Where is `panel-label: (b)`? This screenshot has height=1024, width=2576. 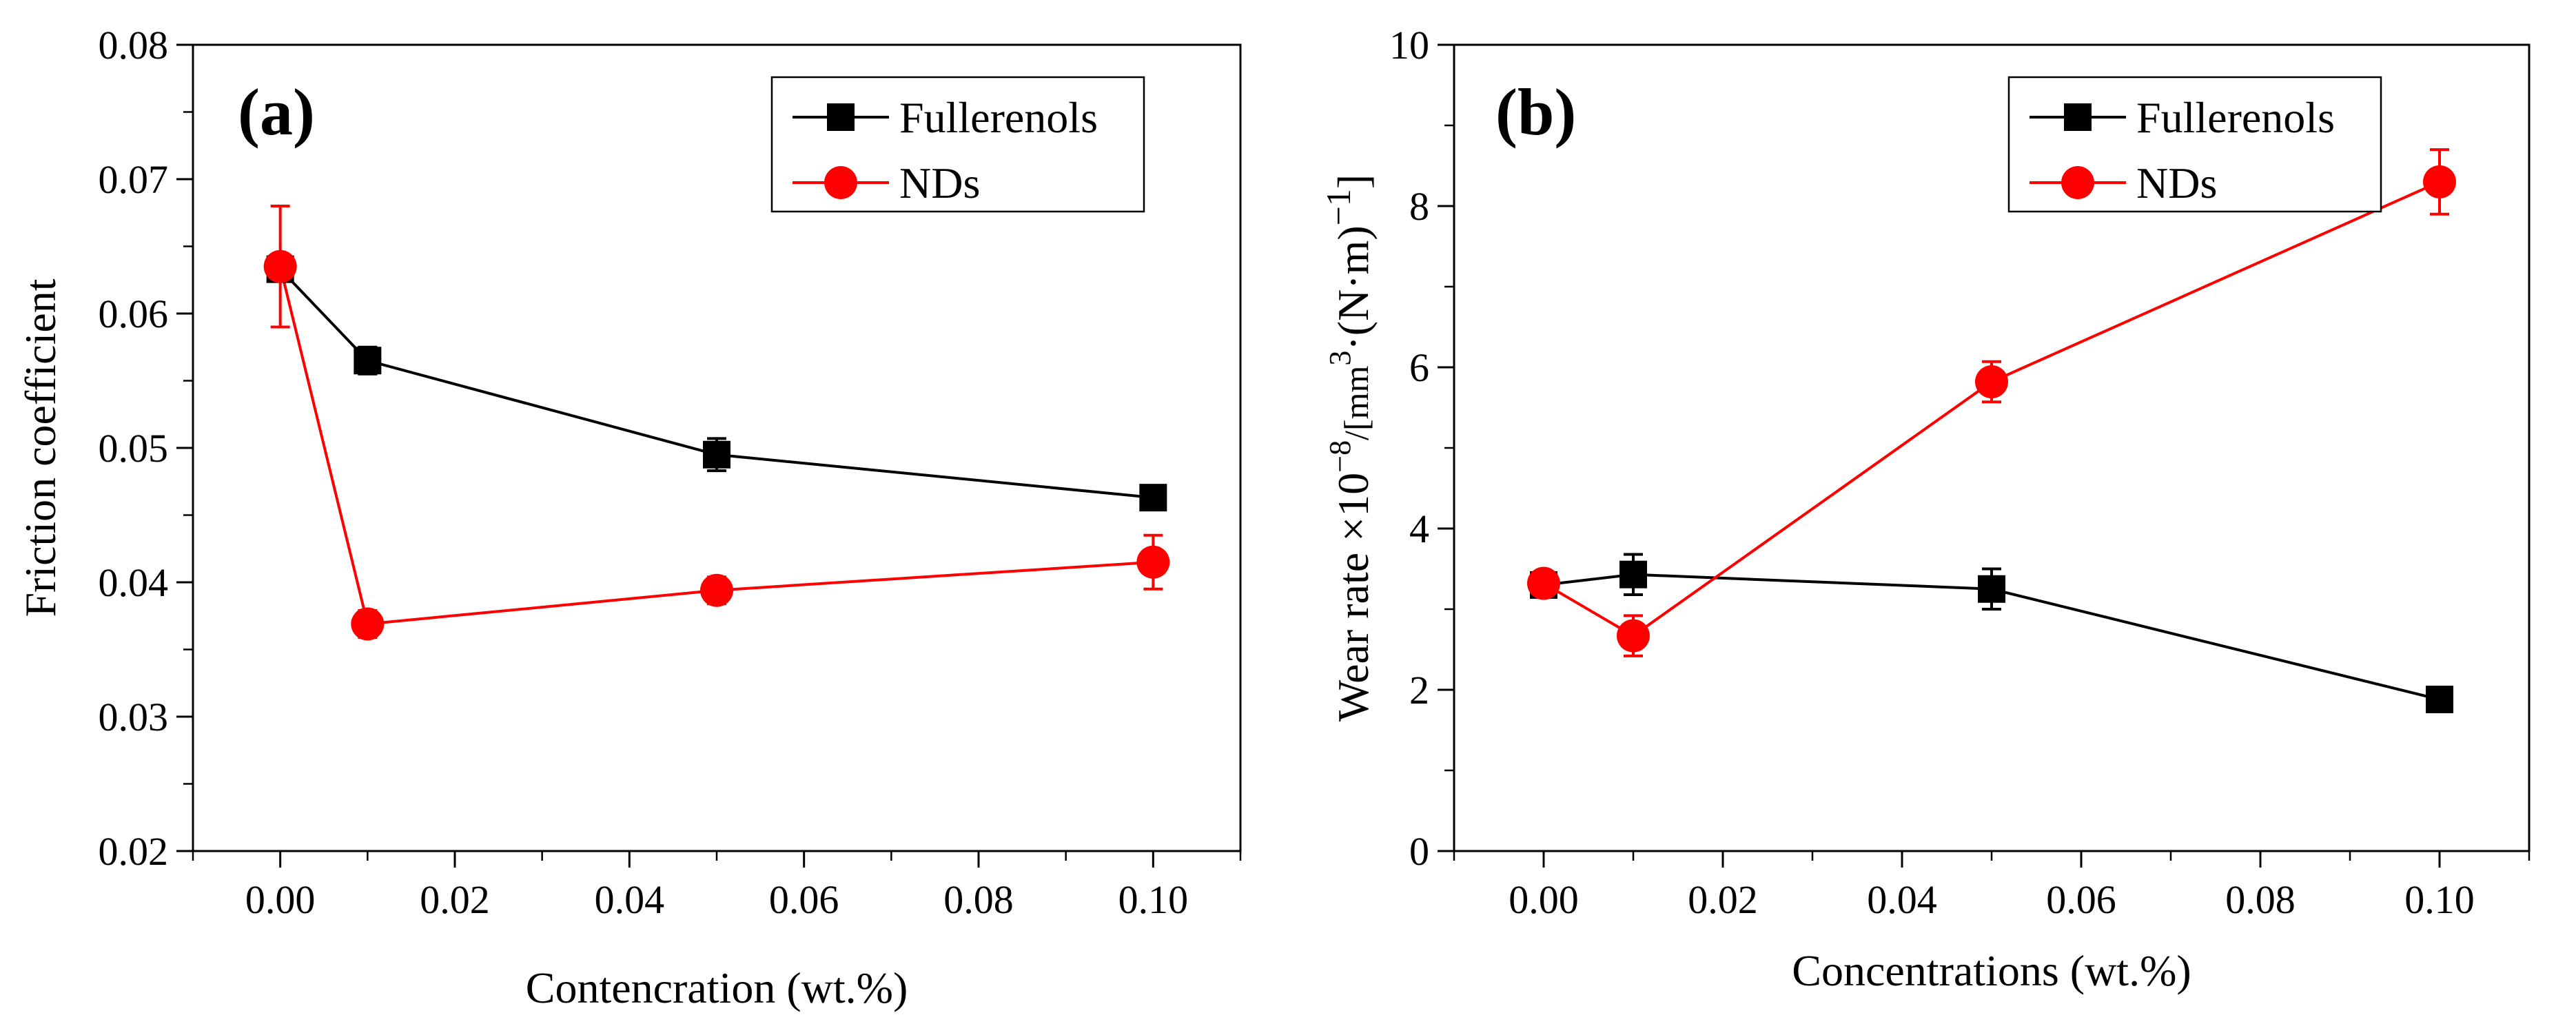 panel-label: (b) is located at coordinates (1535, 112).